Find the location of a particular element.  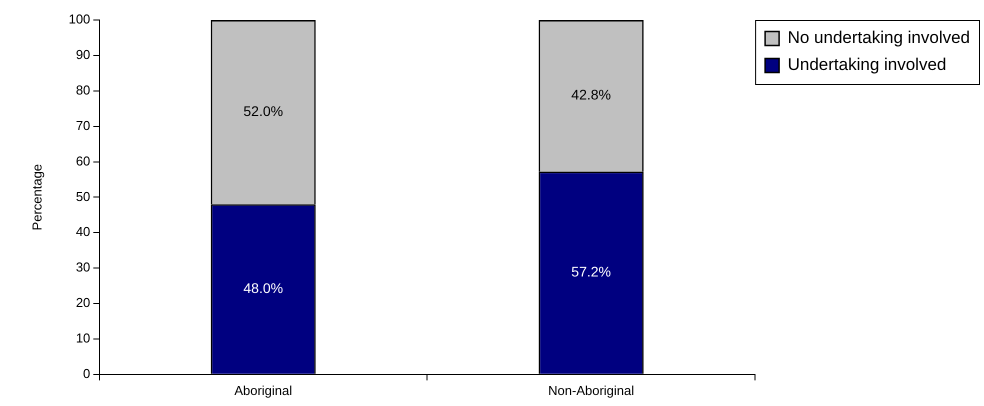

data-label: 48.0% is located at coordinates (263, 288).